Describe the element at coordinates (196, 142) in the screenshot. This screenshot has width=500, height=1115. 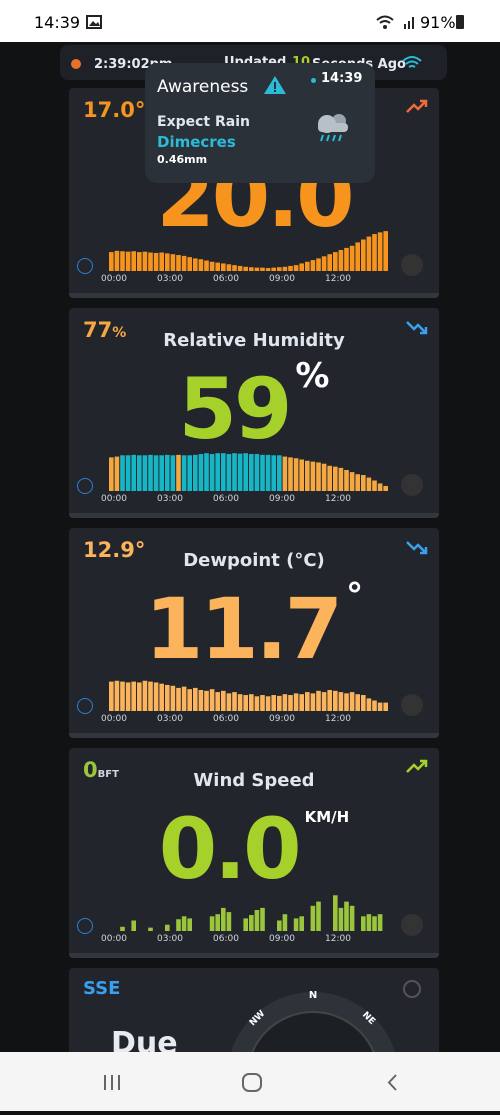
I see `popup-day: Dimecres` at that location.